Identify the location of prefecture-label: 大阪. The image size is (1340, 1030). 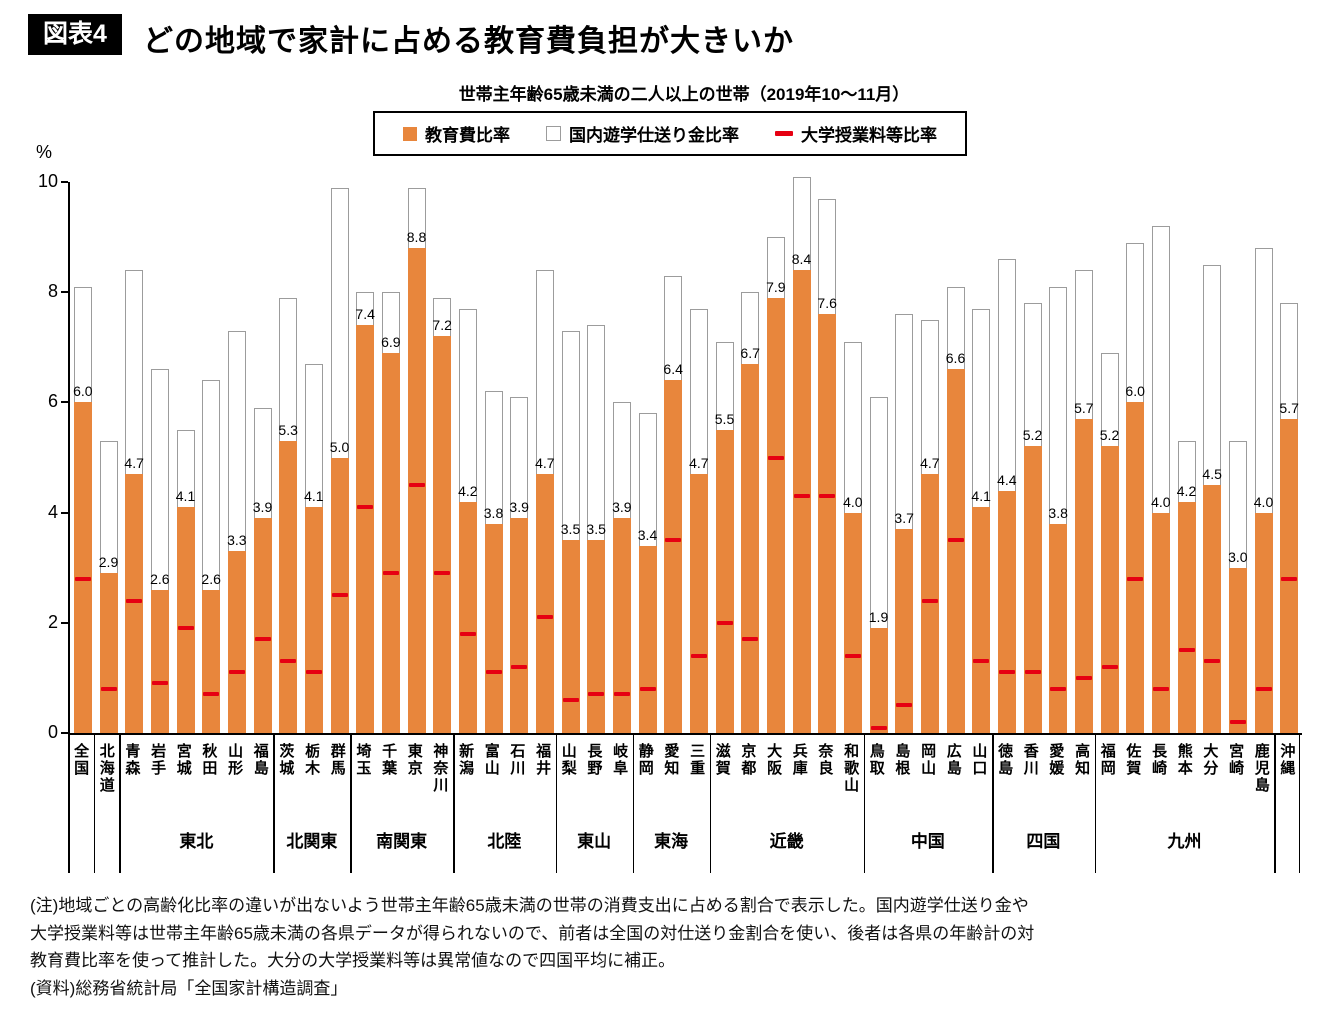
(774, 760).